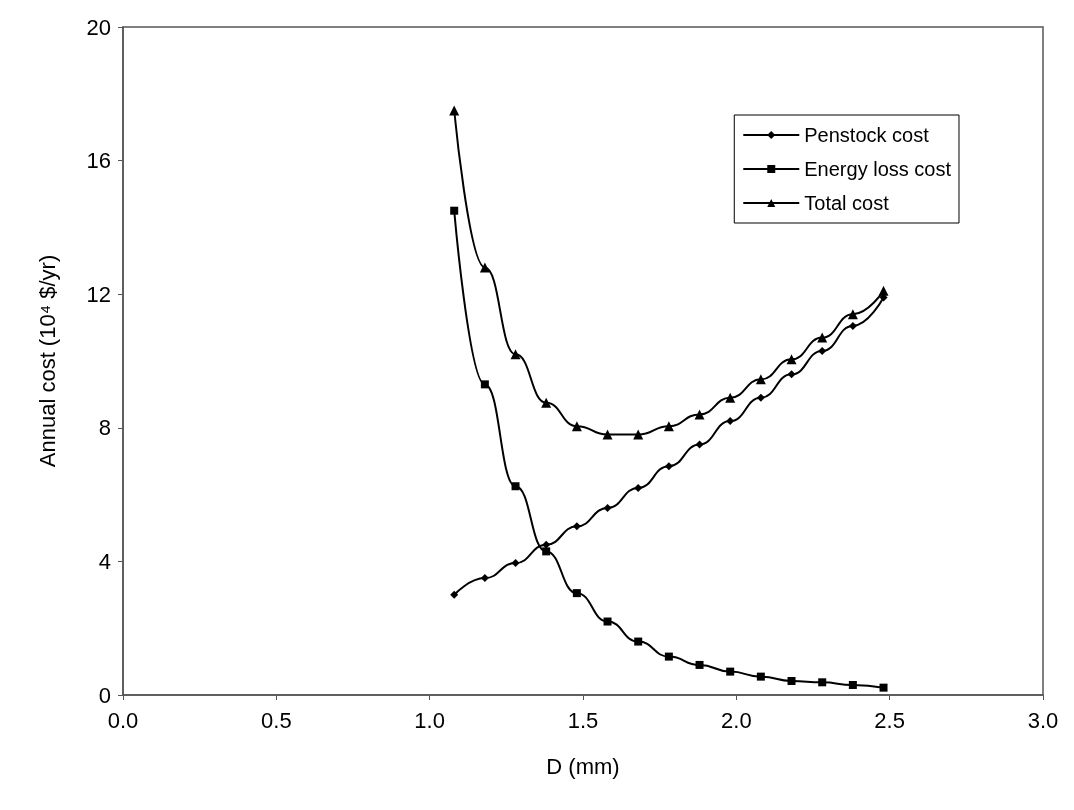 This screenshot has width=1074, height=810. I want to click on x-tick-label: 2.5, so click(889, 720).